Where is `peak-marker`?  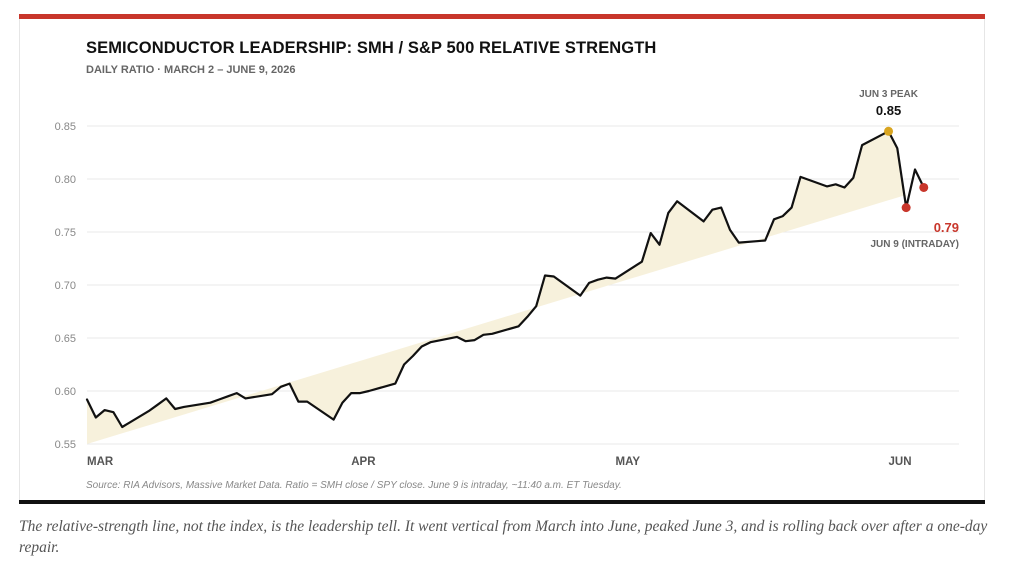
peak-marker is located at coordinates (889, 131).